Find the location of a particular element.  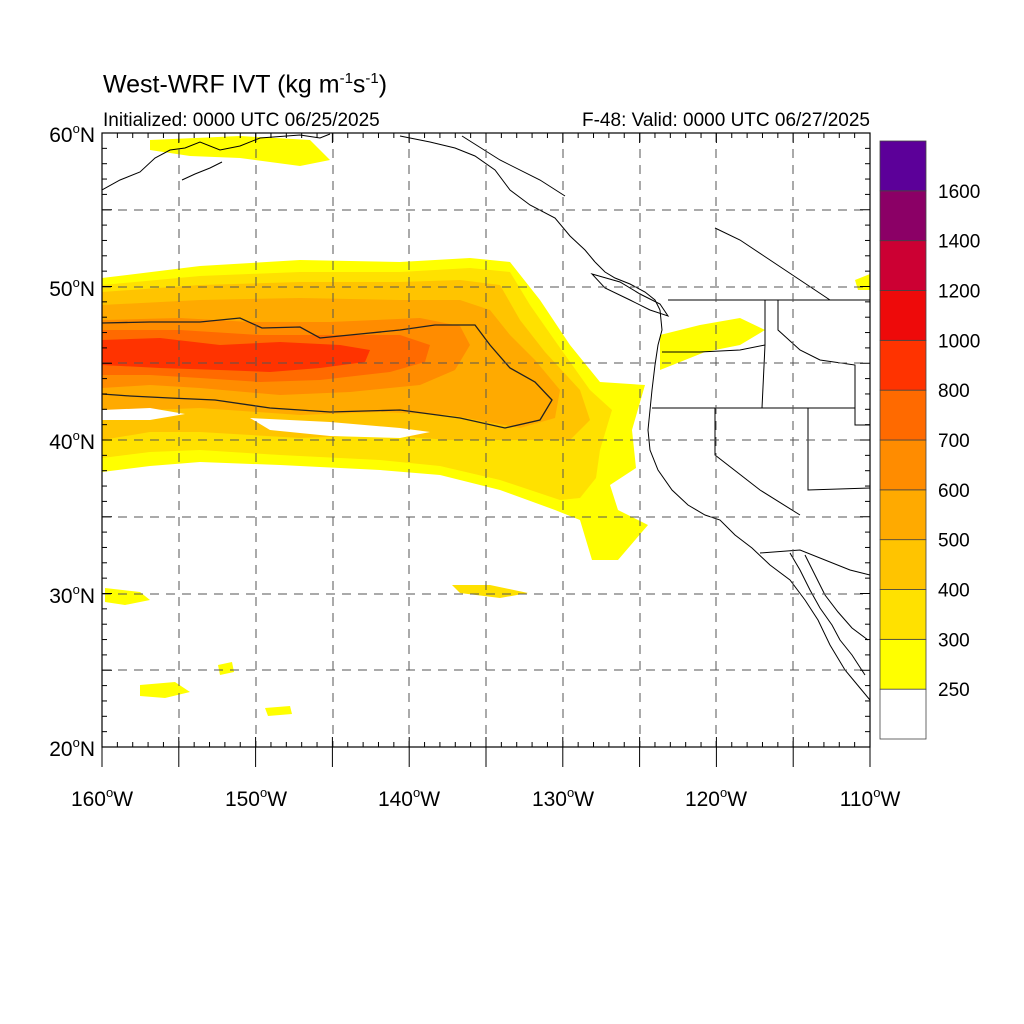

lon-label-160: 160oW is located at coordinates (102, 798).